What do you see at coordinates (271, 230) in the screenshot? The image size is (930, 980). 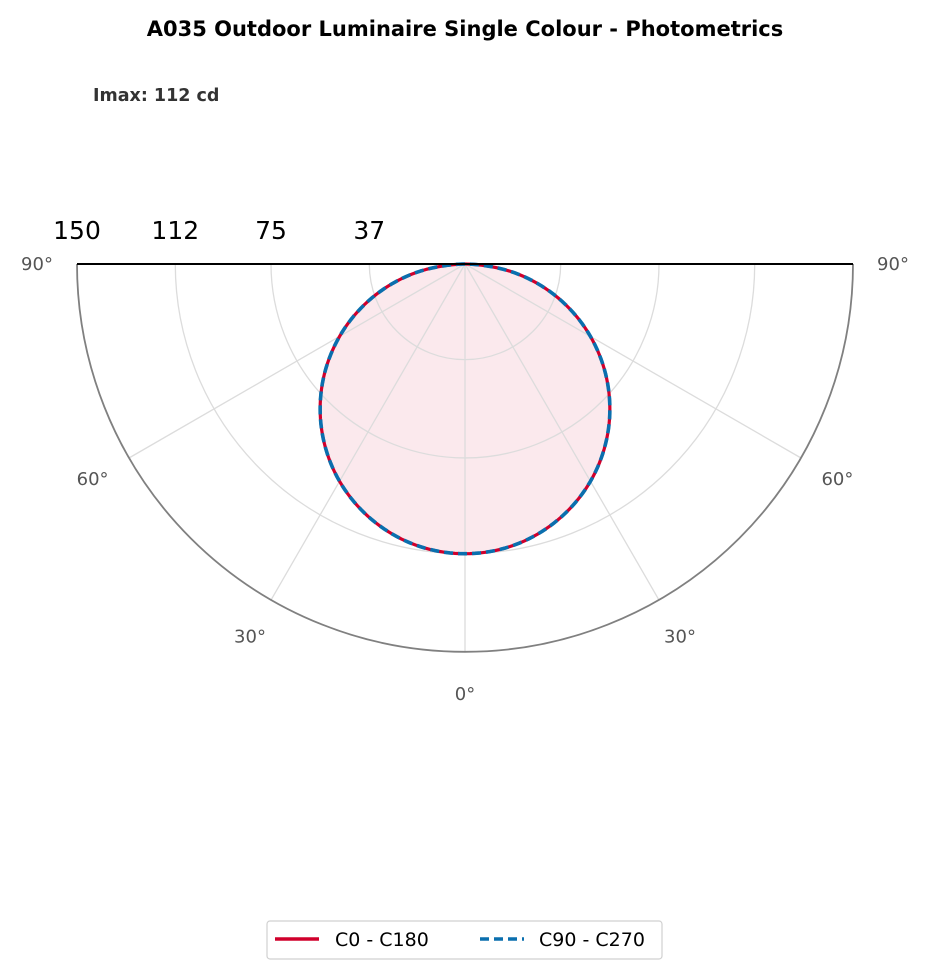 I see `radial-tick-label: 75` at bounding box center [271, 230].